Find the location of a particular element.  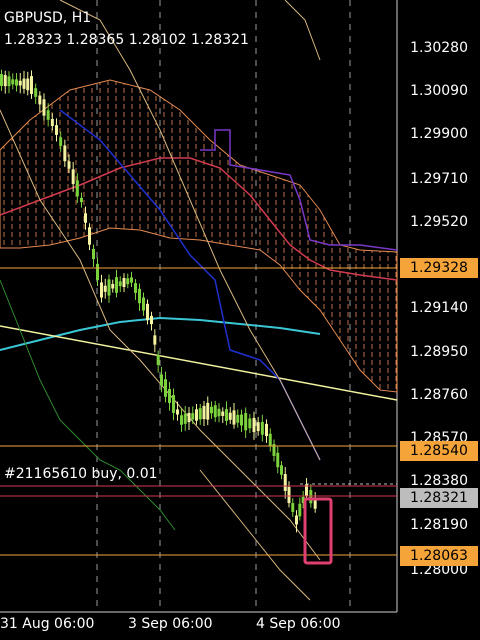

highlight-box is located at coordinates (318, 531).